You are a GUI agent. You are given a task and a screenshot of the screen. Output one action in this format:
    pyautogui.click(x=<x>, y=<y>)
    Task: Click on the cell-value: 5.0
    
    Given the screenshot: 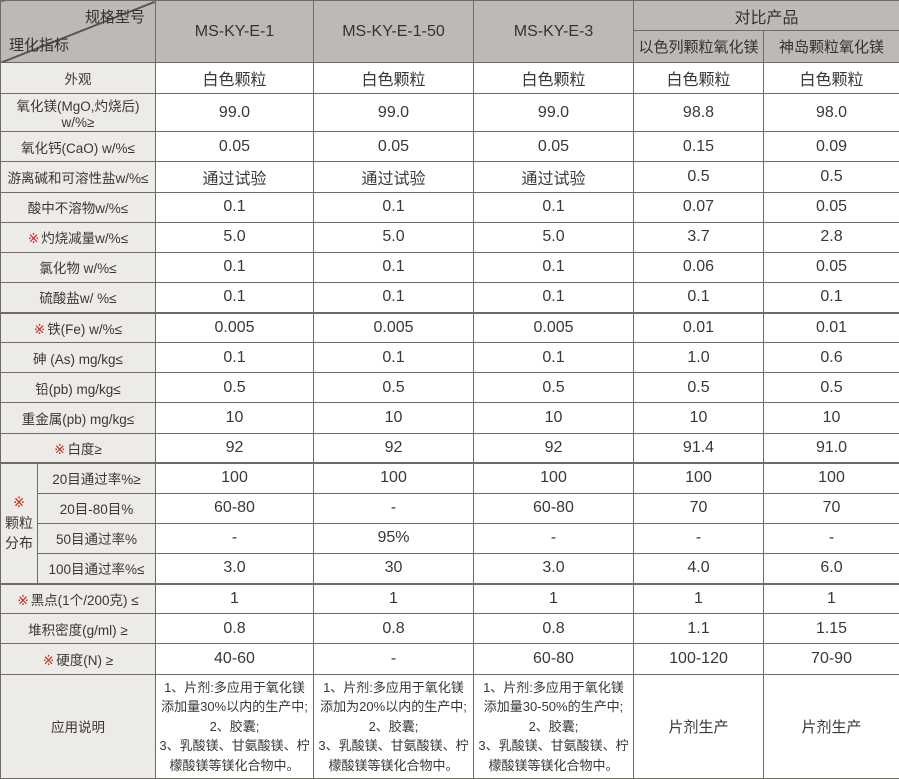 What is the action you would take?
    pyautogui.click(x=234, y=237)
    